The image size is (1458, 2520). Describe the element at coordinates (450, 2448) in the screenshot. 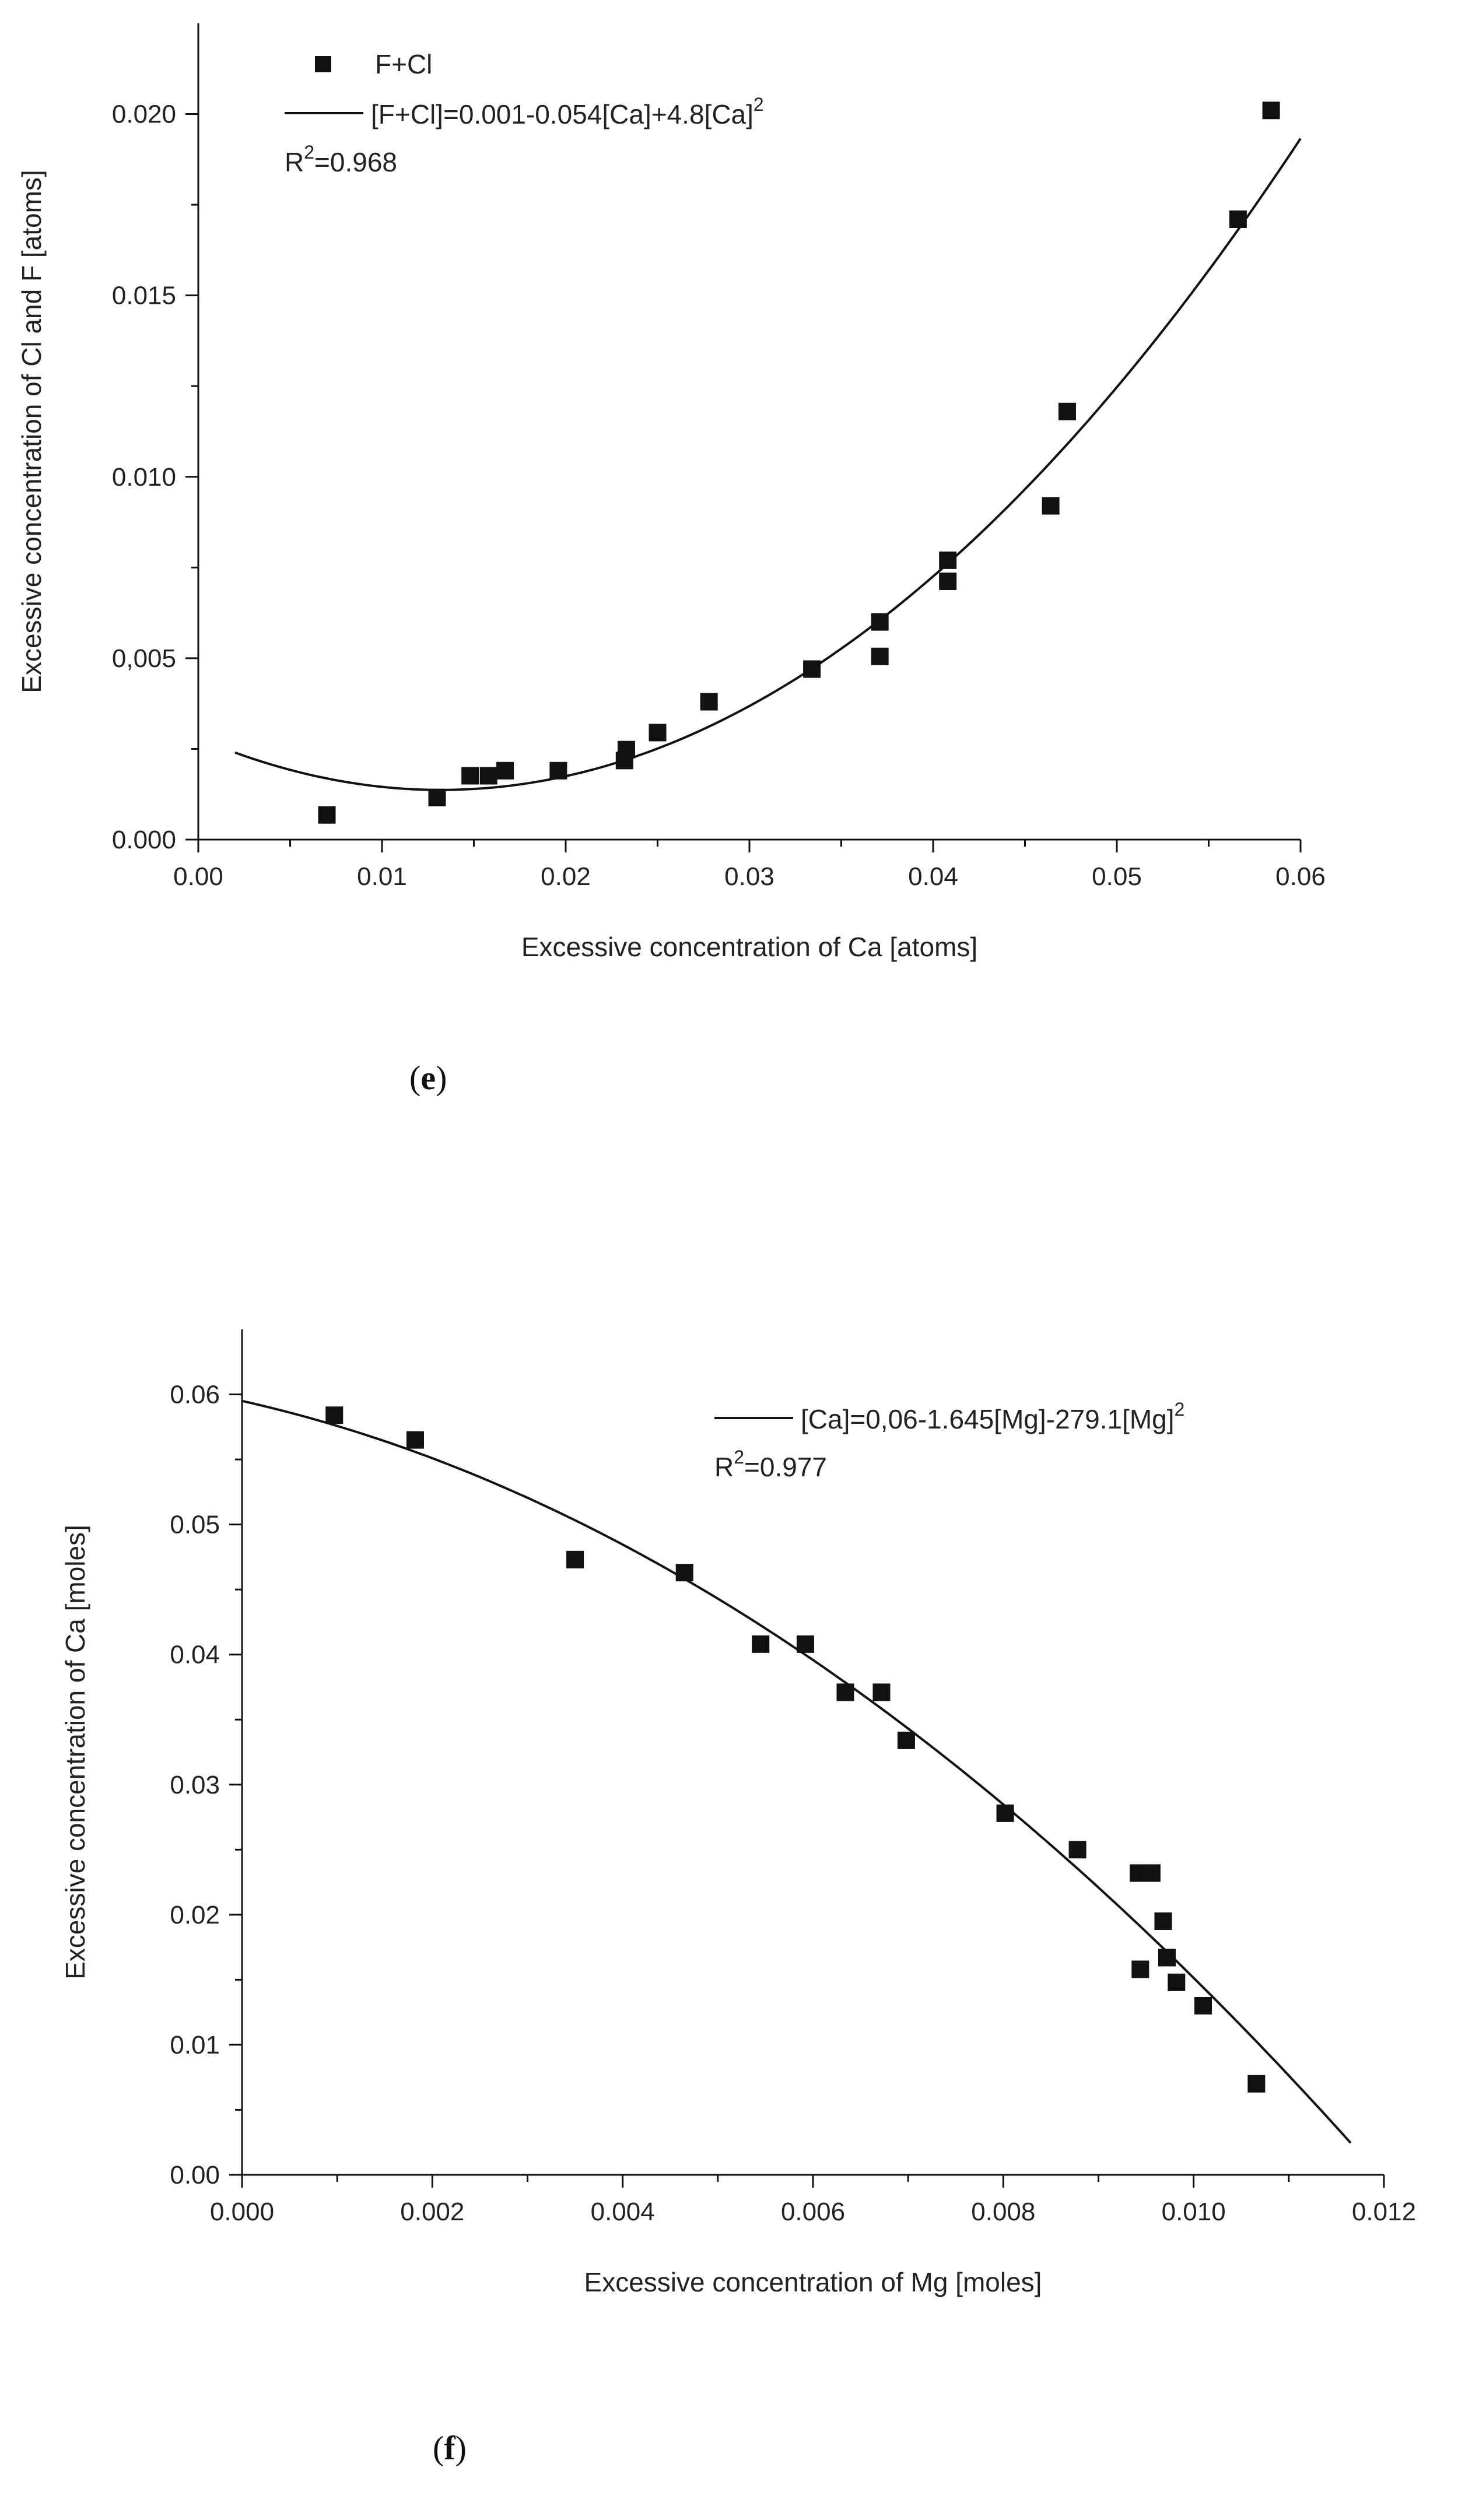

I see `caption-f: (f)` at that location.